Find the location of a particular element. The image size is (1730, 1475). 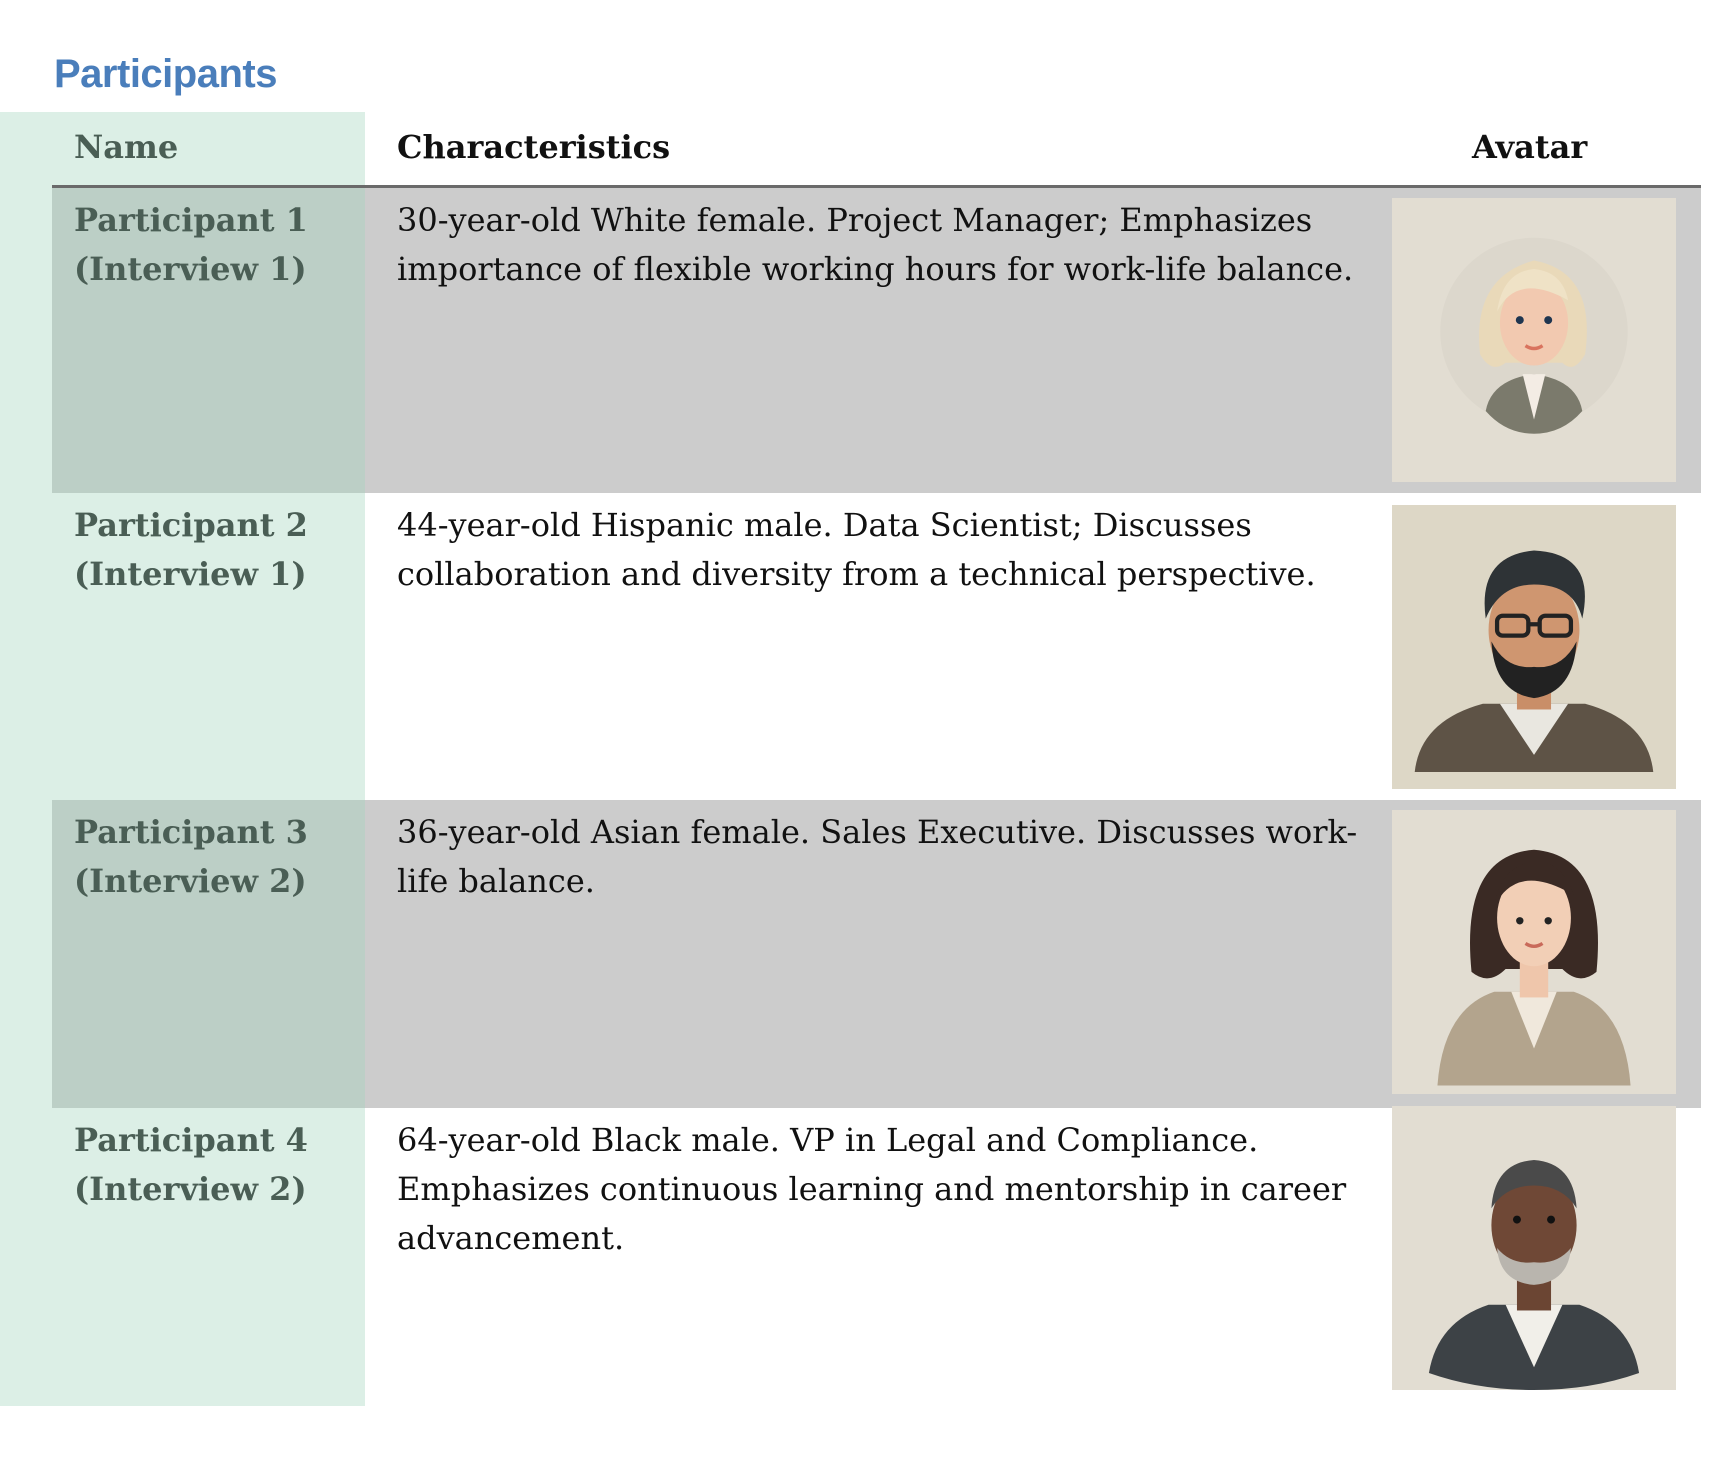

bearded-man-glasses-avatar is located at coordinates (1534, 647).